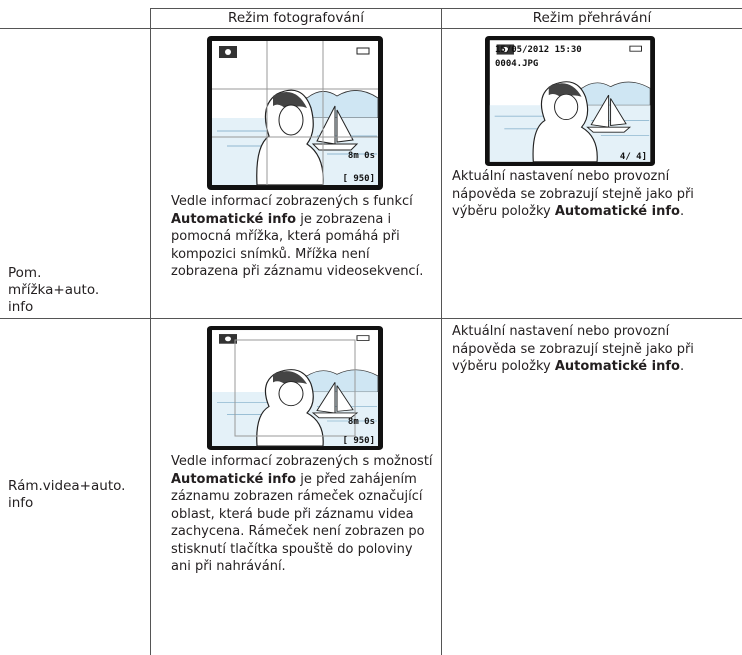  I want to click on column-header: Režim fotografování, so click(296, 18).